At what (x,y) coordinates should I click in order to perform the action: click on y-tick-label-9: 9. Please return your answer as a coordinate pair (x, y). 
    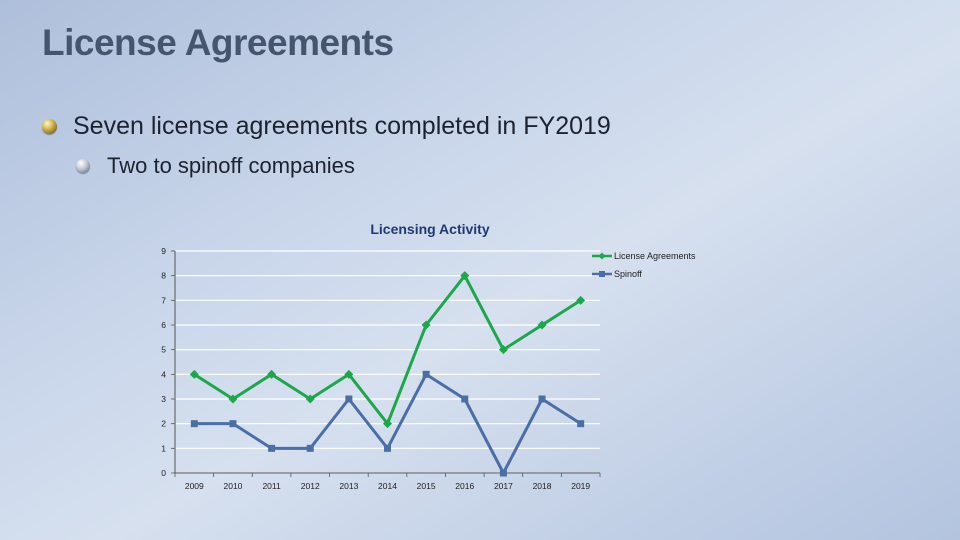
    Looking at the image, I should click on (163, 251).